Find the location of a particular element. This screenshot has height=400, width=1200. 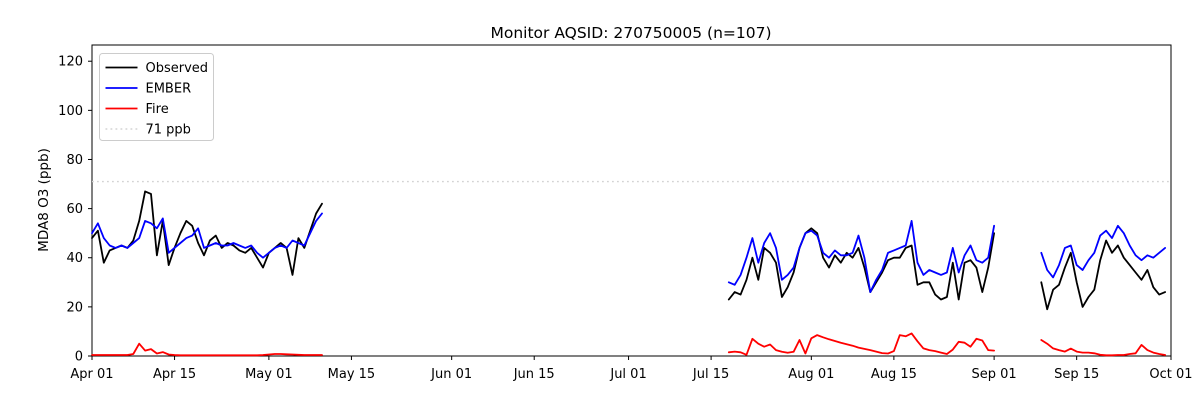

y-tick-label: 80 is located at coordinates (74, 160).